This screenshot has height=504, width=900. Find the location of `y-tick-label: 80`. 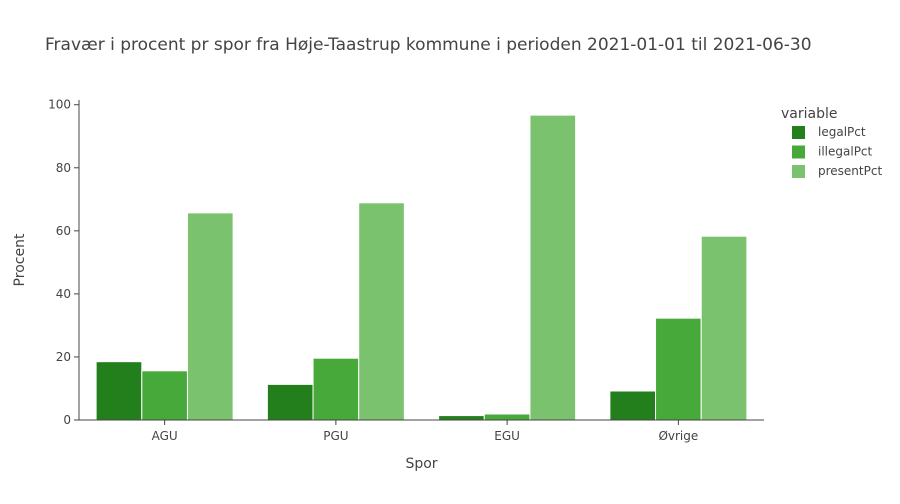

y-tick-label: 80 is located at coordinates (63, 168).